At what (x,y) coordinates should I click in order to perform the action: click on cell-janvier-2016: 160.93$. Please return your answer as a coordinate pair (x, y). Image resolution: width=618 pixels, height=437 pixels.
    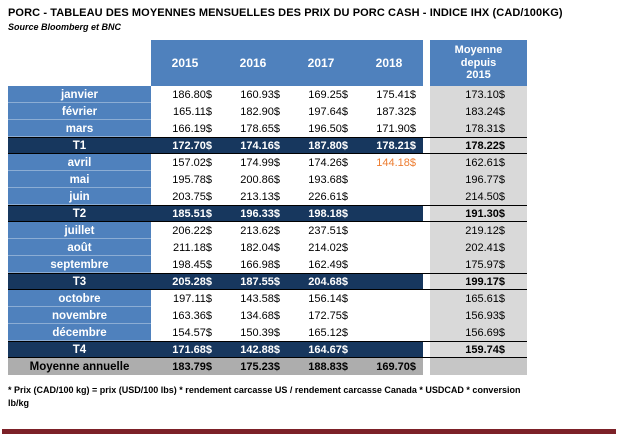
    Looking at the image, I should click on (253, 94).